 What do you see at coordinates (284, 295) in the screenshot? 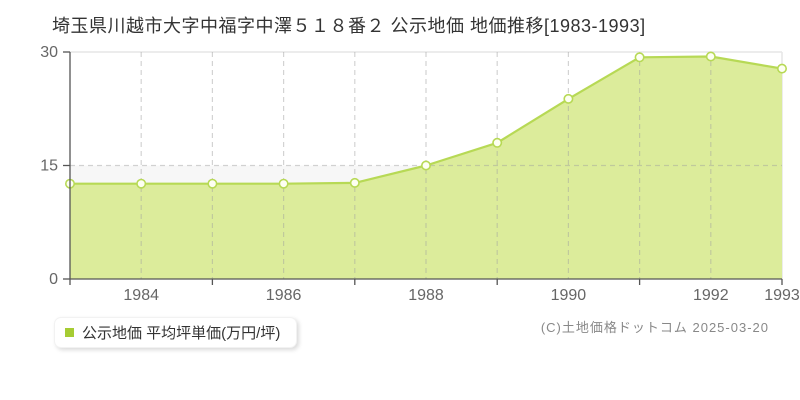
I see `x-tick-label-1986: 1986` at bounding box center [284, 295].